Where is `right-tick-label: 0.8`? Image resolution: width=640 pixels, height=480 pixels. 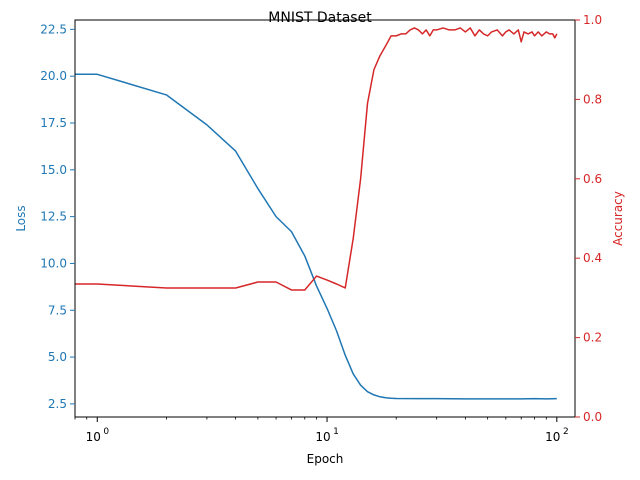
right-tick-label: 0.8 is located at coordinates (592, 99).